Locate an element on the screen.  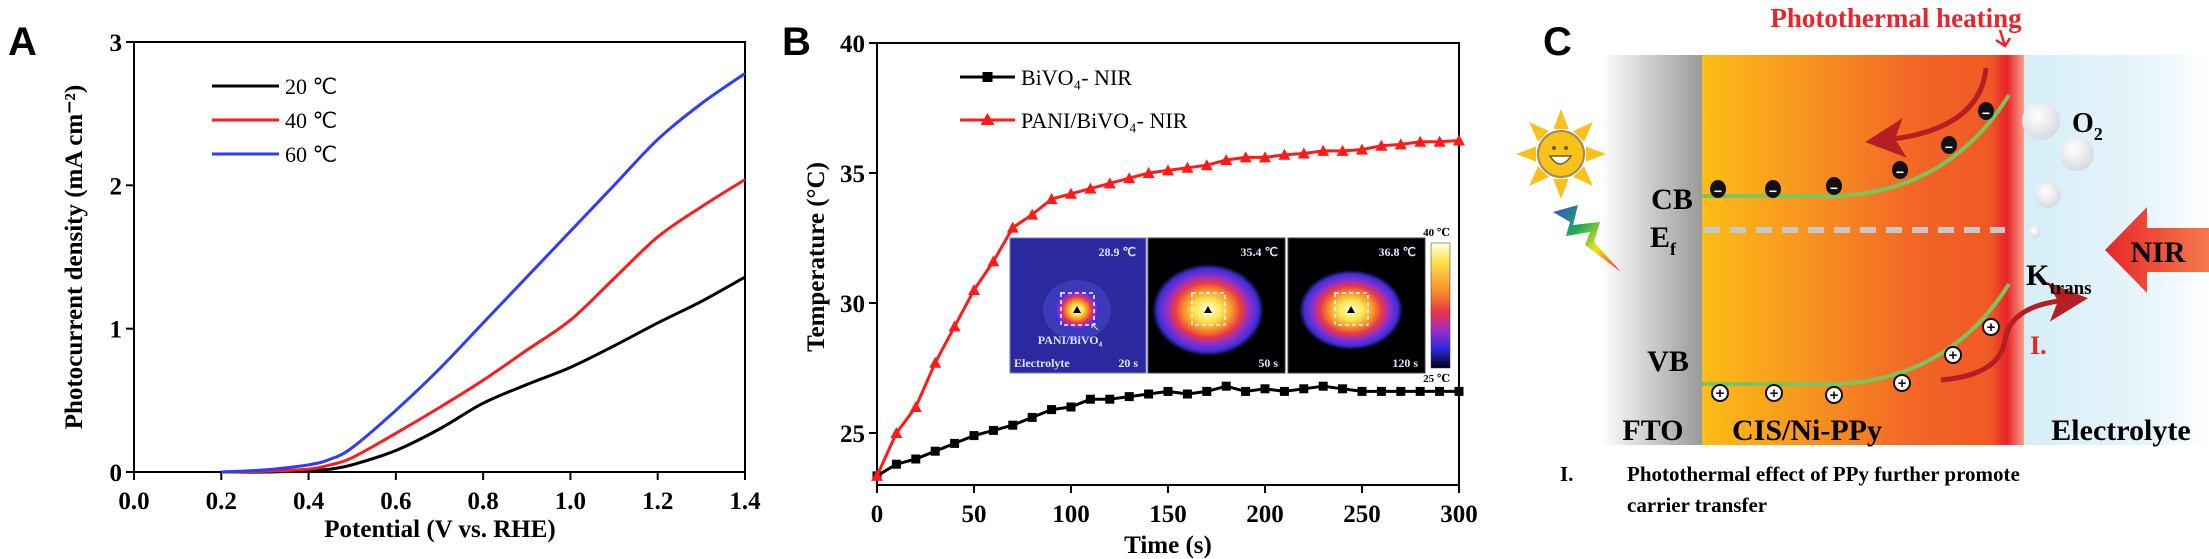
y-tick-label: 25 is located at coordinates (852, 434).